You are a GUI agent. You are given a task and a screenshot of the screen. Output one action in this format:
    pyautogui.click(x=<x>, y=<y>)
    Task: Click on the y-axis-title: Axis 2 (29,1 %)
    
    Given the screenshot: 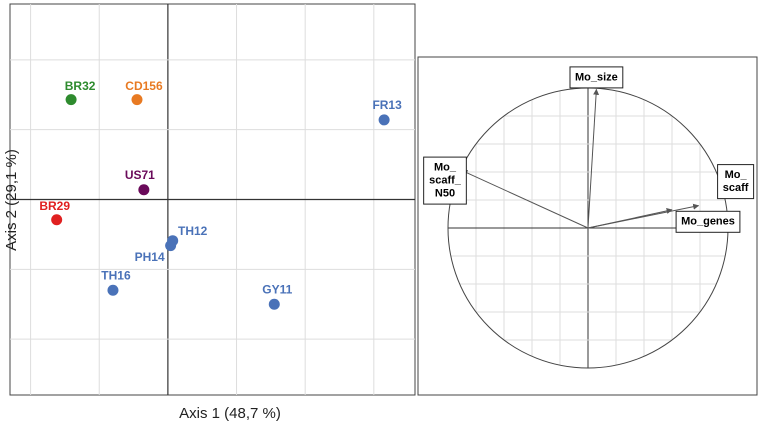 What is the action you would take?
    pyautogui.click(x=11, y=200)
    